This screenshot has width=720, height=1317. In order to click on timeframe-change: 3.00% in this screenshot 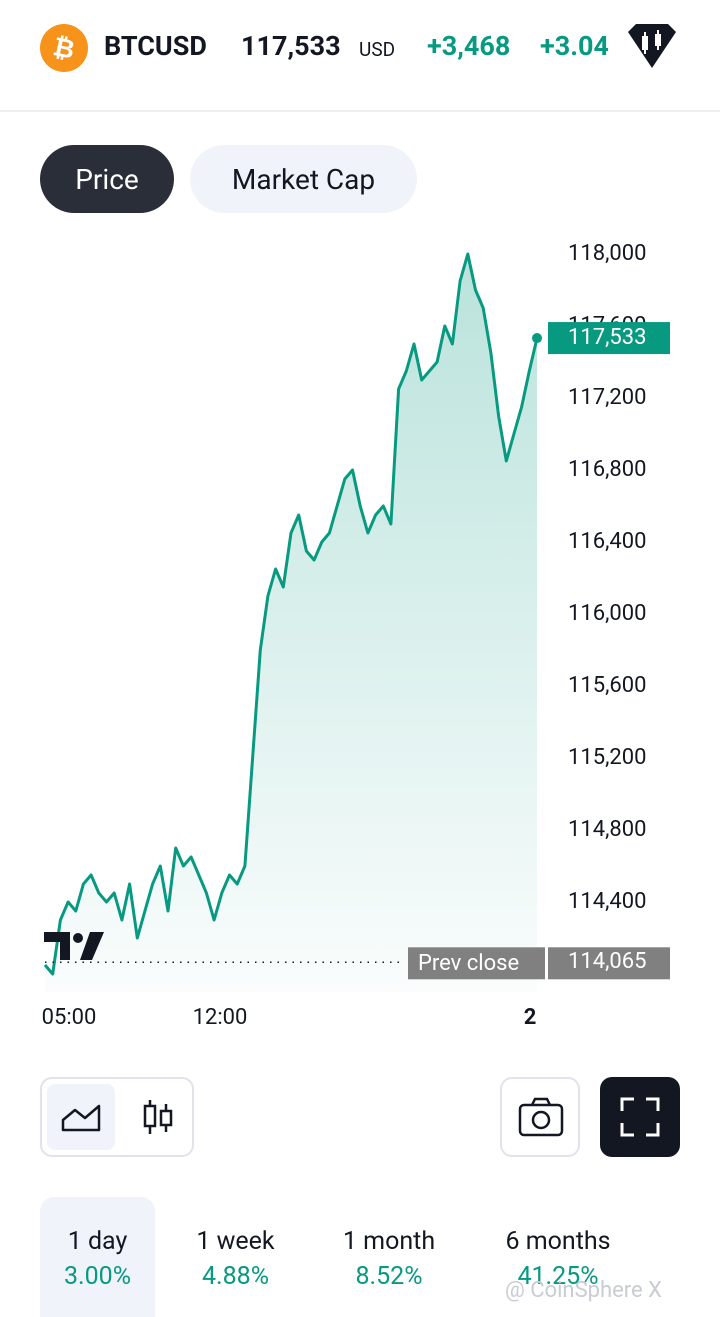, I will do `click(97, 1276)`.